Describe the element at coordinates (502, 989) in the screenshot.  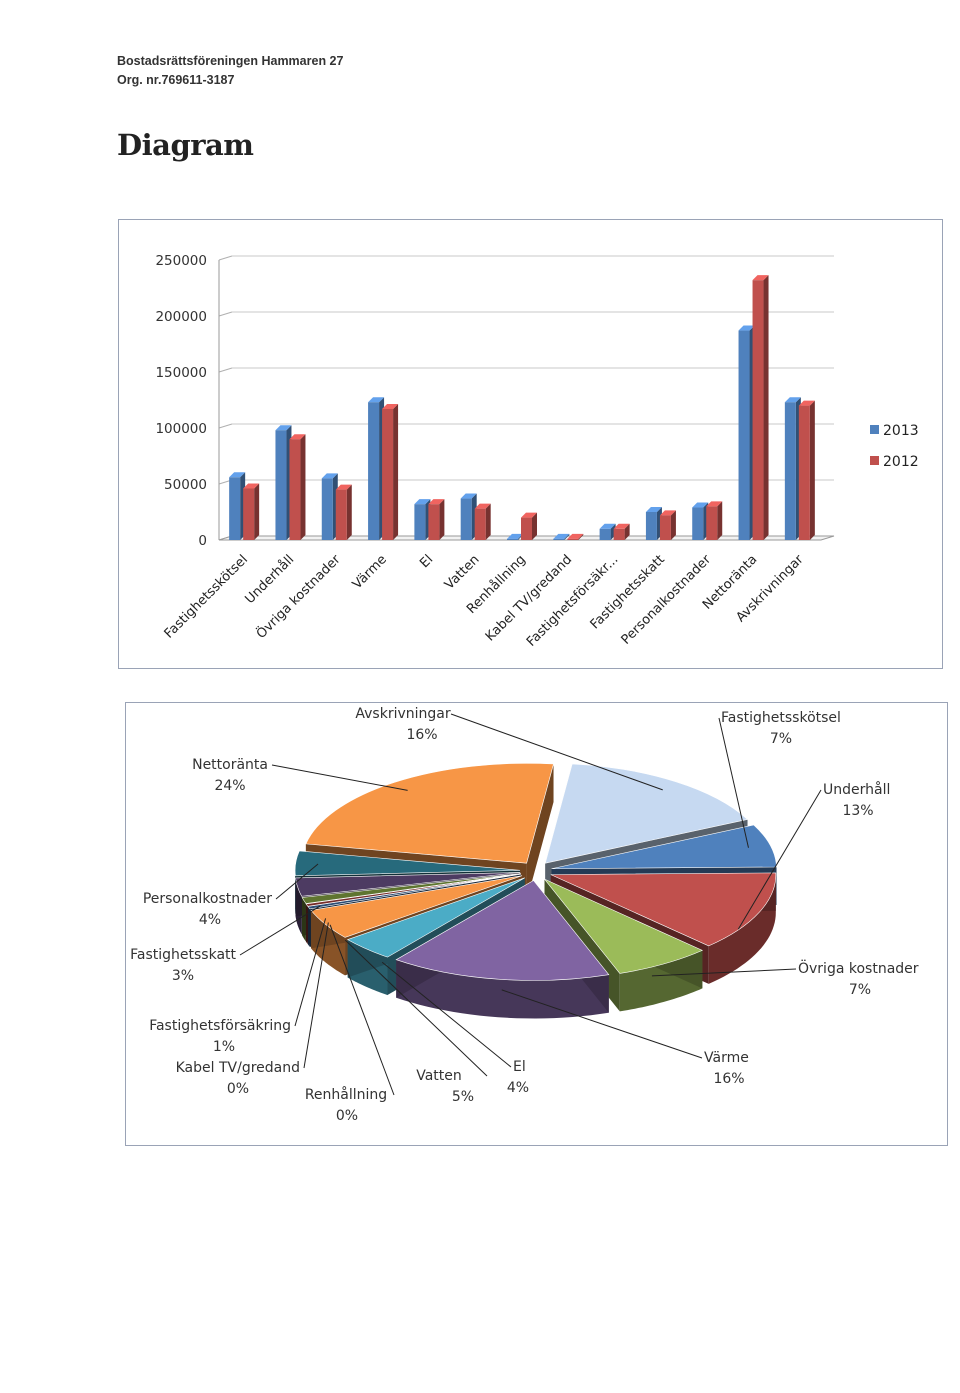
I see `pie-wall` at that location.